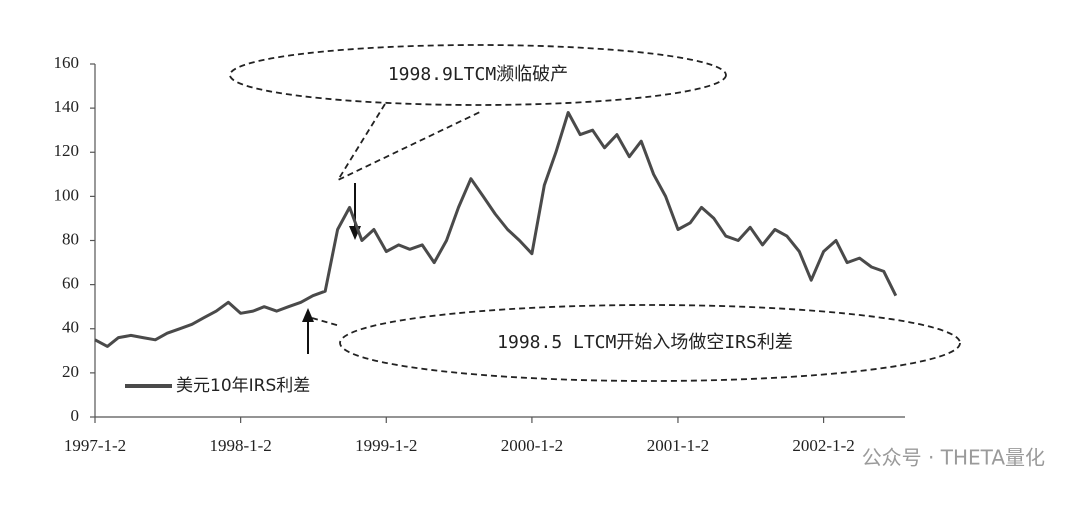 The height and width of the screenshot is (506, 1080). I want to click on x-tick-label: 1998-1-2, so click(240, 445).